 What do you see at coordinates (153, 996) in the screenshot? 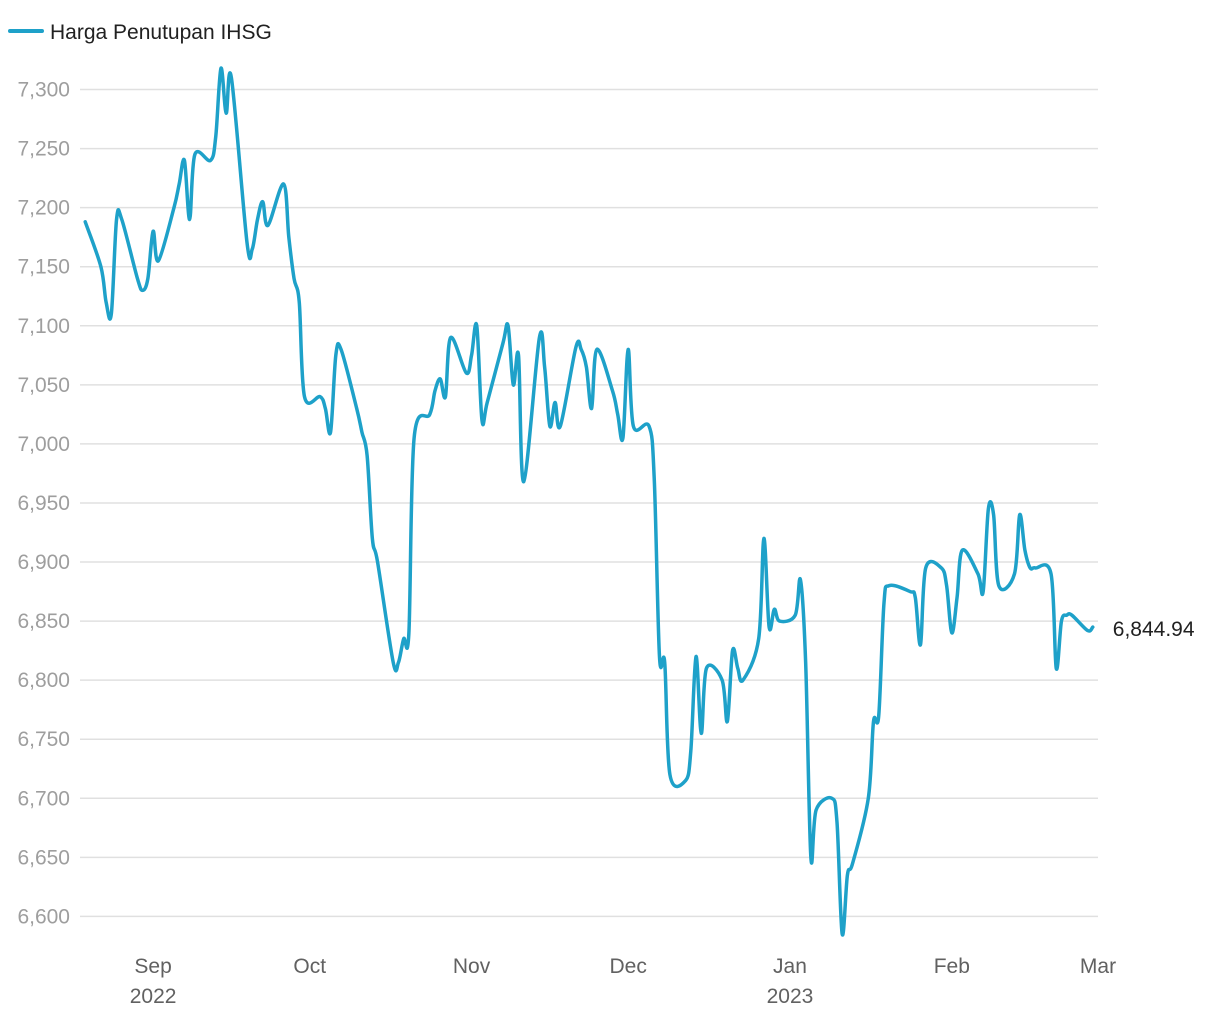
I see `x-tick-sublabel: 2022` at bounding box center [153, 996].